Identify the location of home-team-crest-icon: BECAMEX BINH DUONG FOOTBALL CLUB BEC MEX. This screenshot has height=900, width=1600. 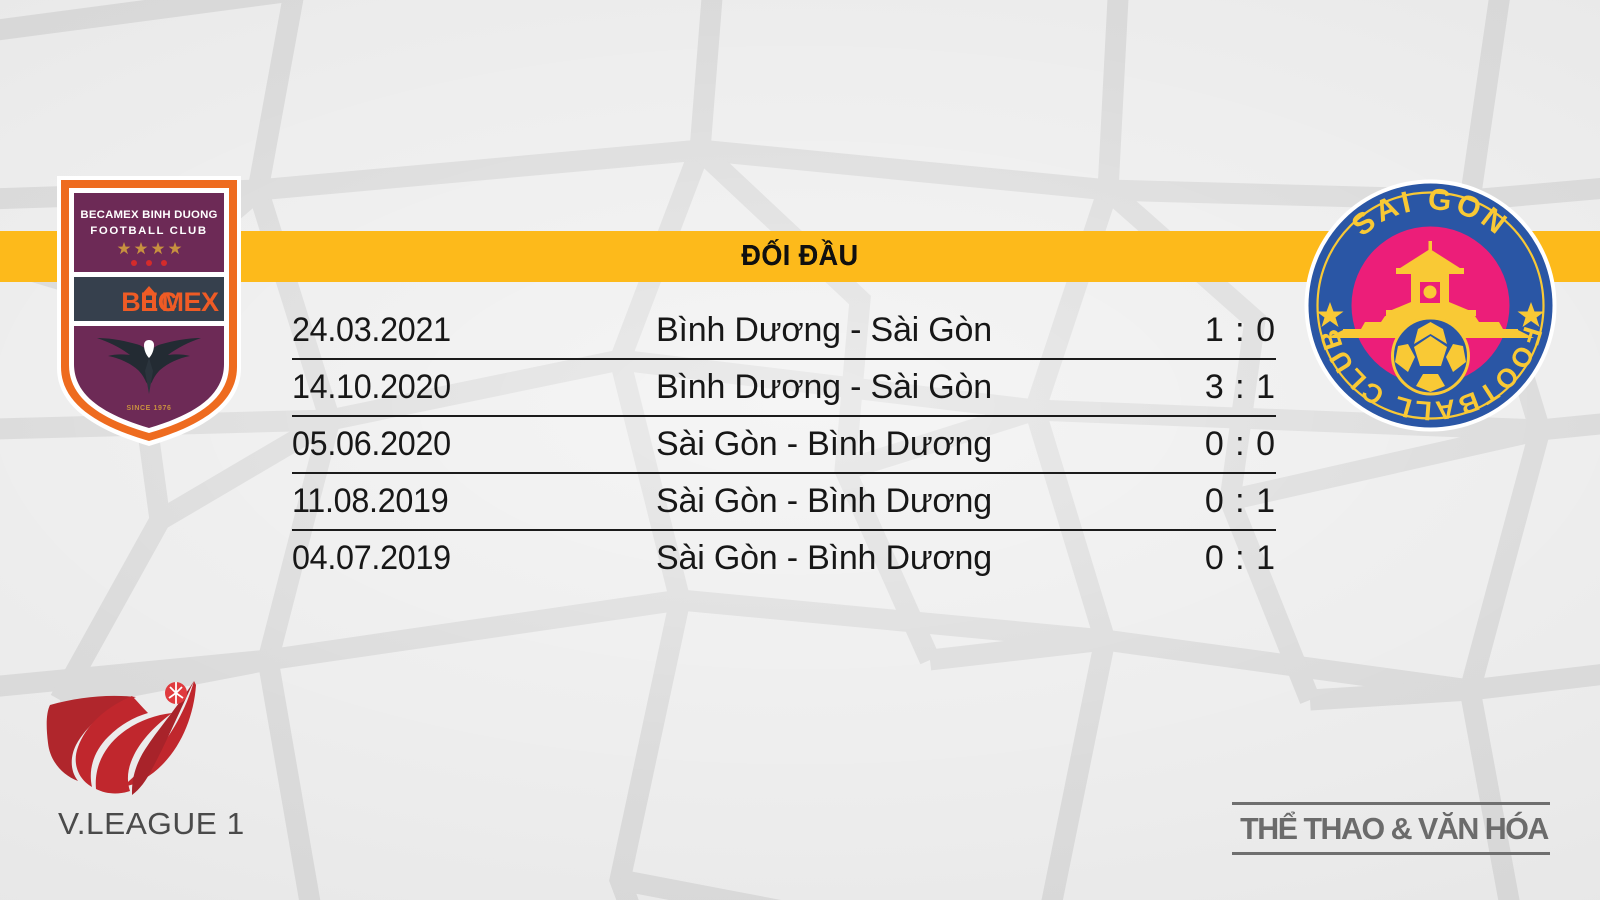
(149, 311).